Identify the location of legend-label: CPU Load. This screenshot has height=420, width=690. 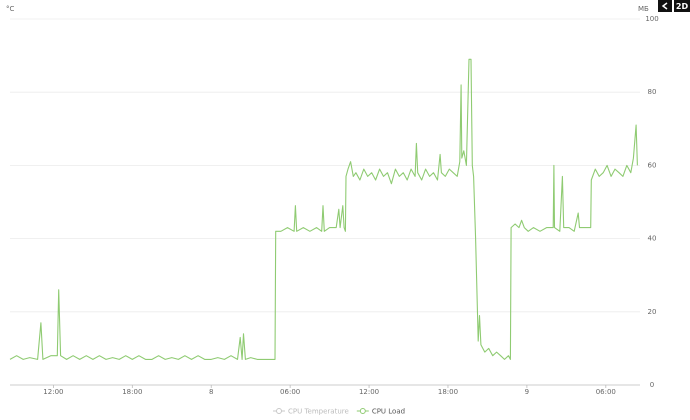
(388, 412).